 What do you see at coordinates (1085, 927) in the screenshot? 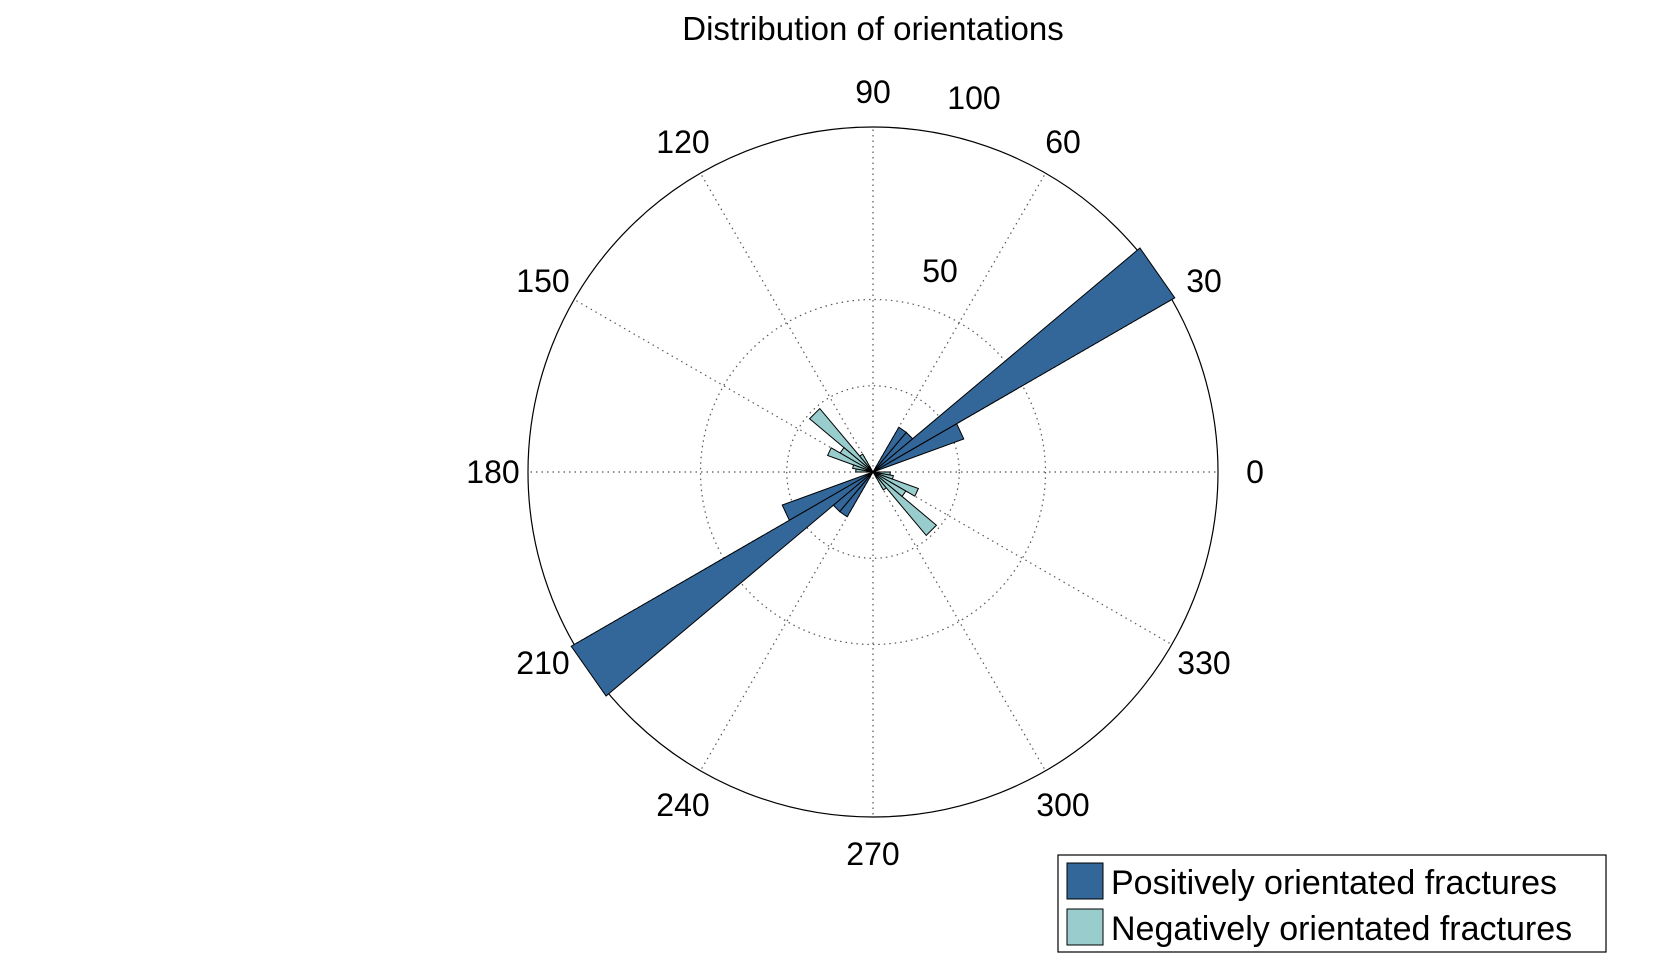
I see `legend-swatch-negative` at bounding box center [1085, 927].